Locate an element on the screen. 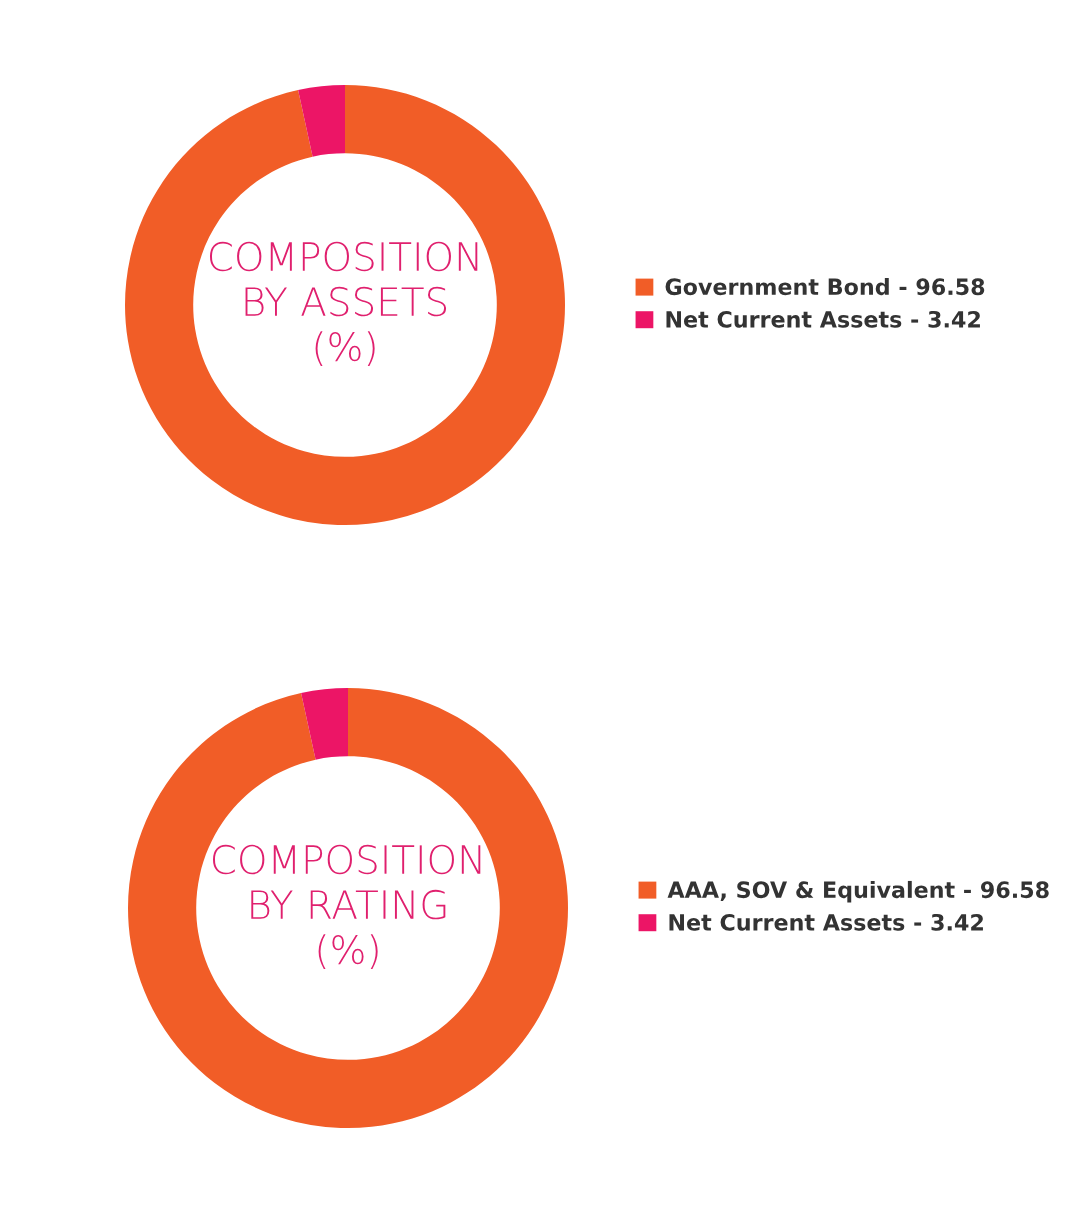 The height and width of the screenshot is (1225, 1070). legend-label: AAA, SOV & Equivalent - 96.58 is located at coordinates (858, 891).